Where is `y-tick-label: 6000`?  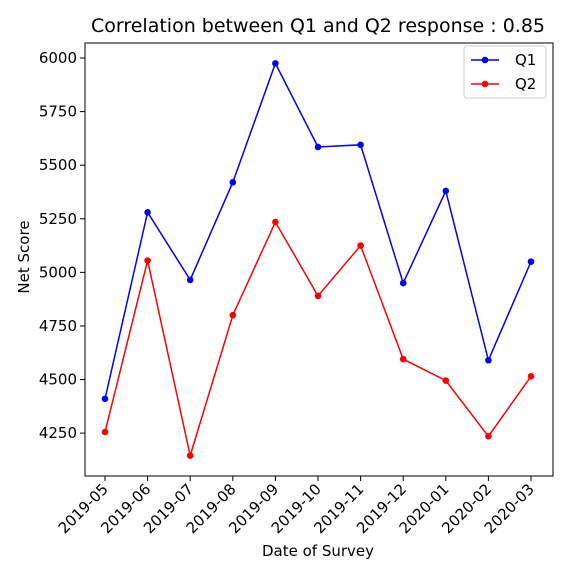 y-tick-label: 6000 is located at coordinates (58, 58).